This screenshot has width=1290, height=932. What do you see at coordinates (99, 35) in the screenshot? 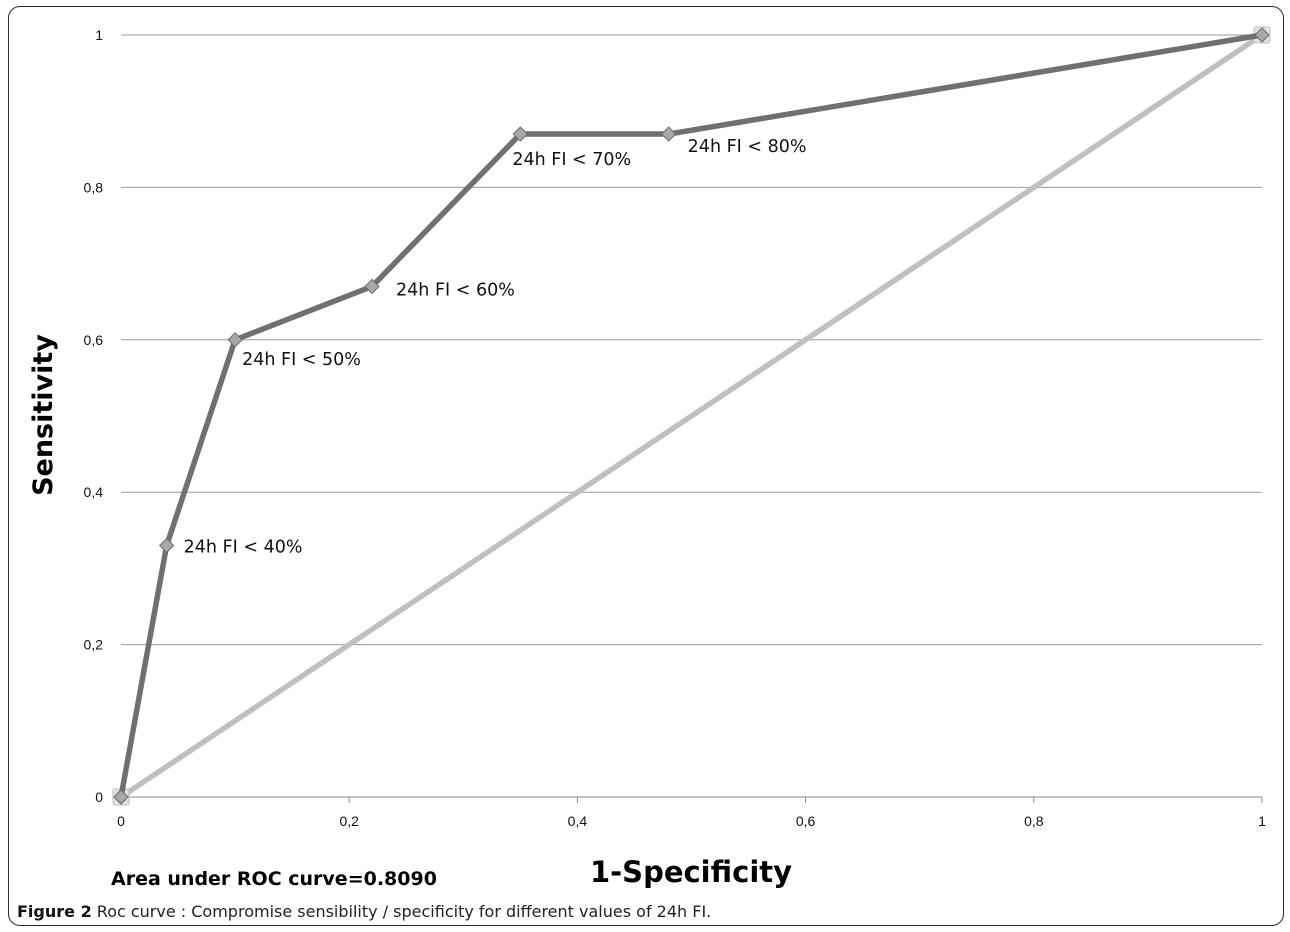
I see `y-tick-label: 1` at bounding box center [99, 35].